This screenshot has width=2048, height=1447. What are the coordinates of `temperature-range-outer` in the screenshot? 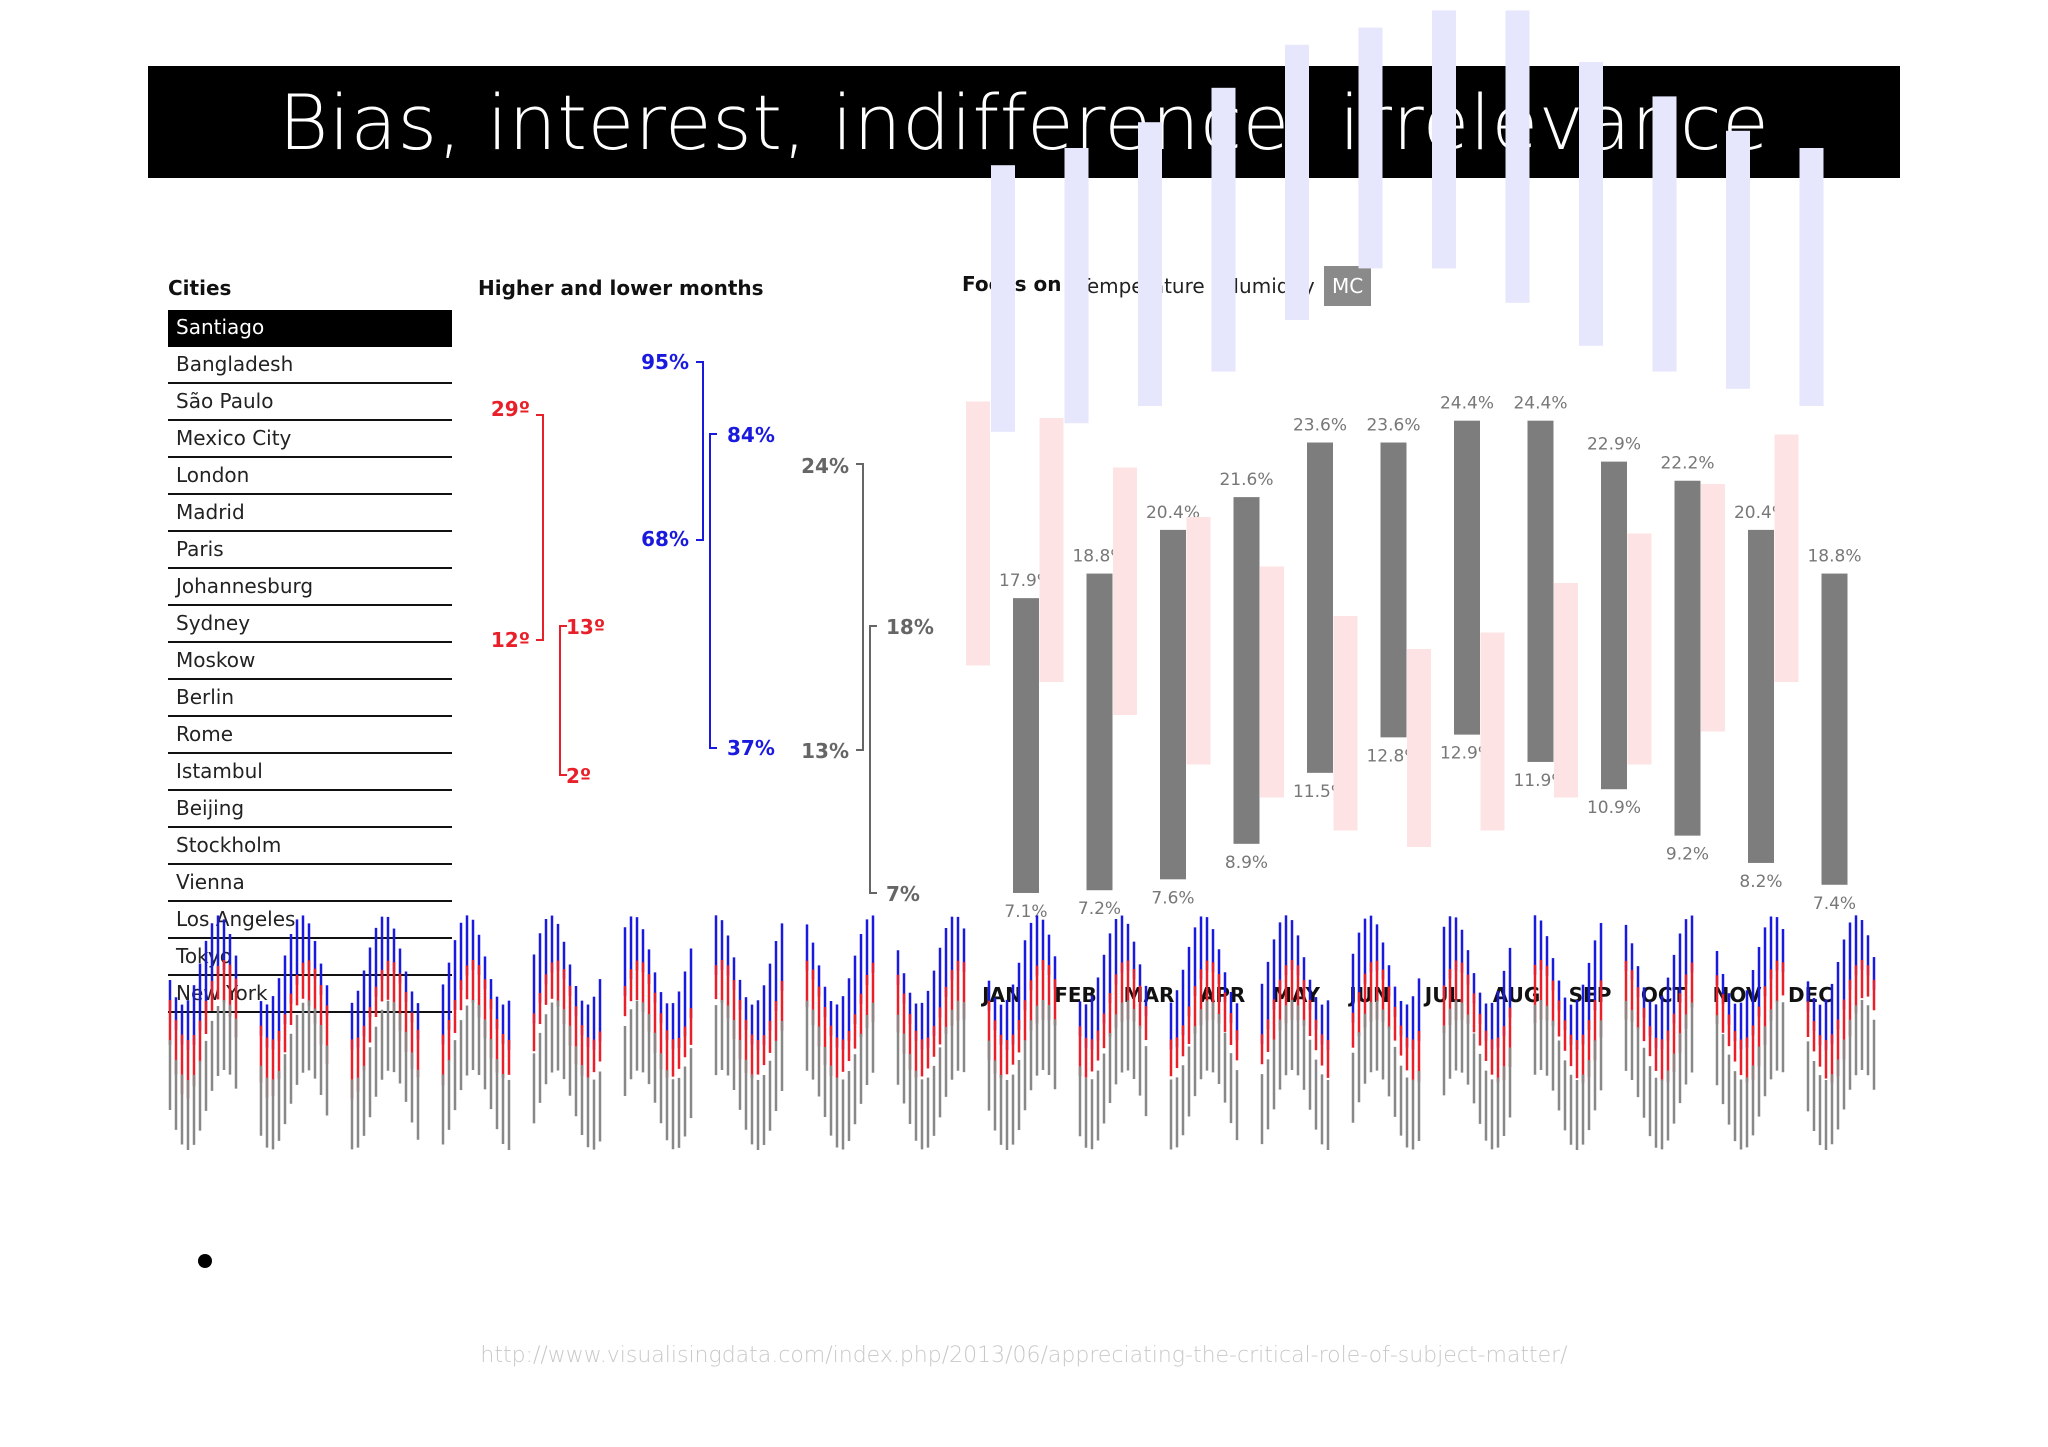 It's located at (540, 527).